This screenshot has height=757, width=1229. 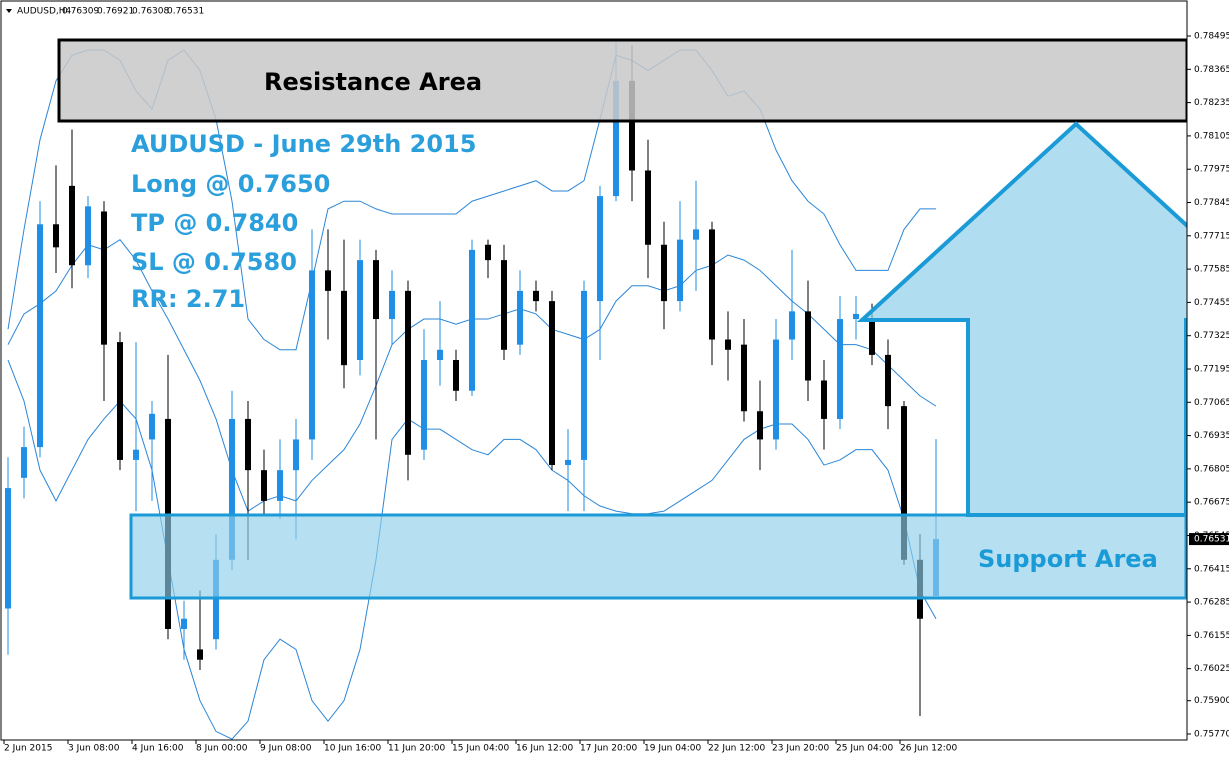 I want to click on x-tick-label: 11 Jun 20:00, so click(x=416, y=749).